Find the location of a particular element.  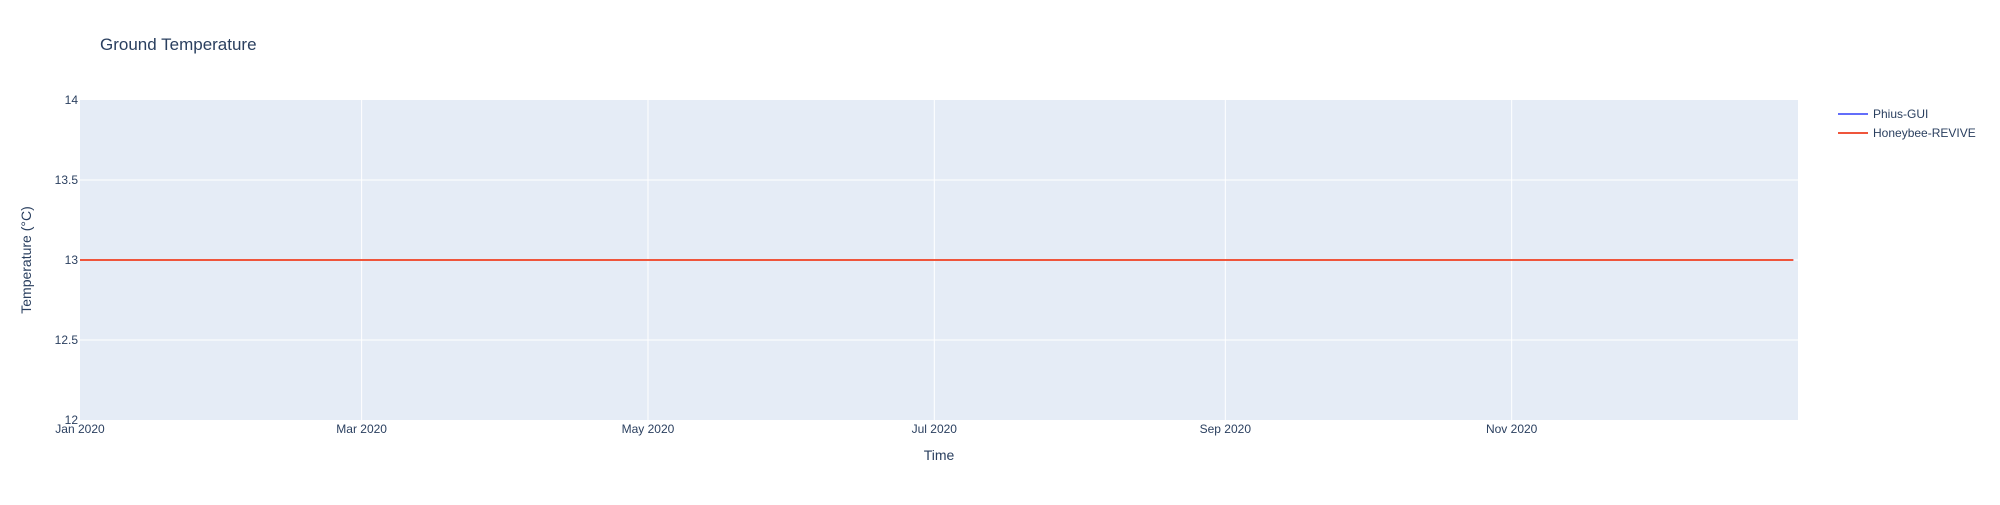

y-axis-title: Temperature (°C) is located at coordinates (26, 260).